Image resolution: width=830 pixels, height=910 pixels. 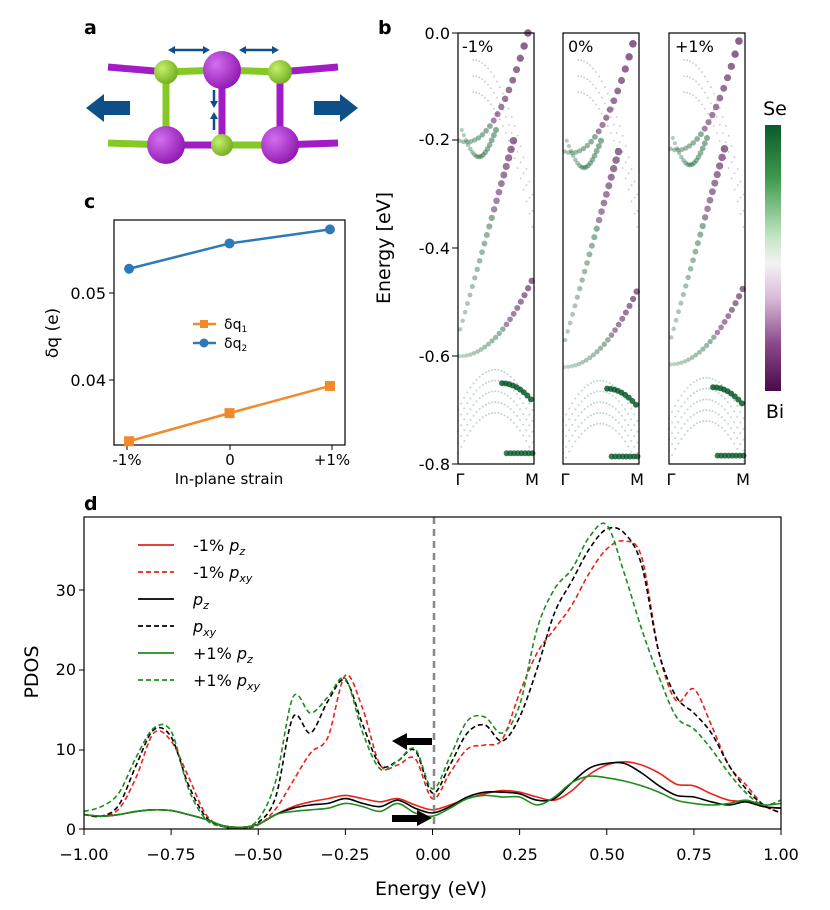 I want to click on panel-d-ylabel: PDOS, so click(x=32, y=671).